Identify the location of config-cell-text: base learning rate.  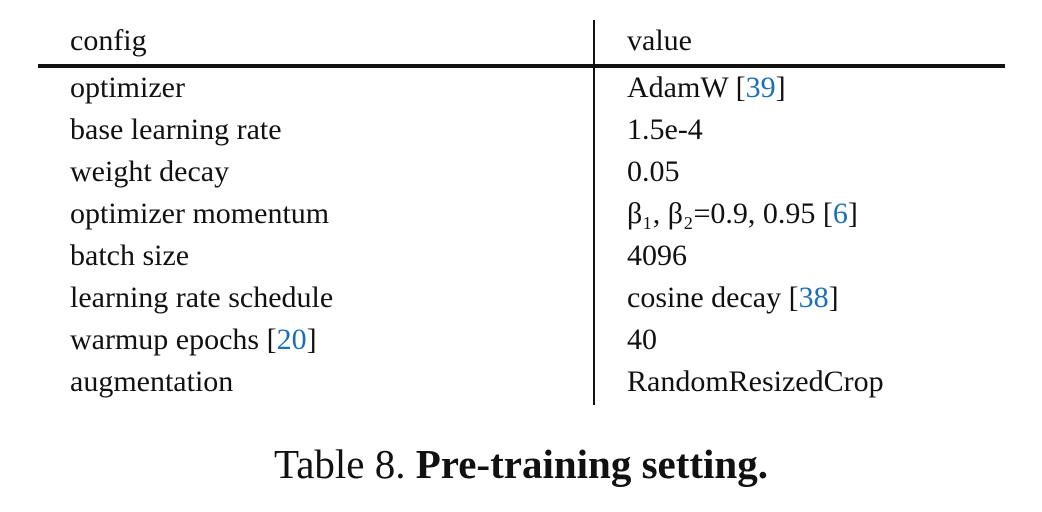
(176, 129).